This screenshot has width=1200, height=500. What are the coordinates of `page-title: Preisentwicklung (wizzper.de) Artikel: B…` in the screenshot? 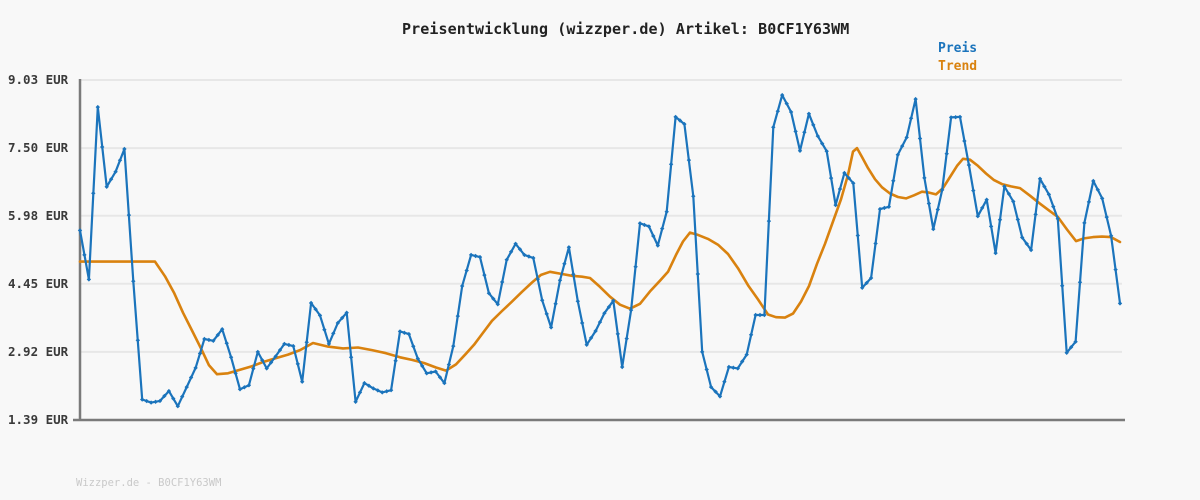 It's located at (626, 29).